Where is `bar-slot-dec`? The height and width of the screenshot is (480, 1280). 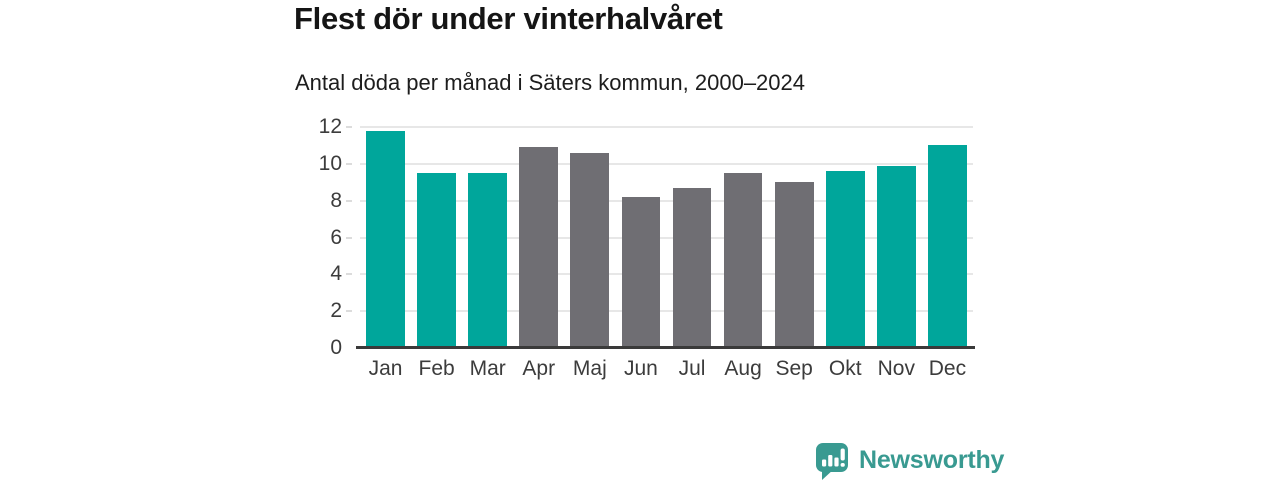
bar-slot-dec is located at coordinates (947, 237).